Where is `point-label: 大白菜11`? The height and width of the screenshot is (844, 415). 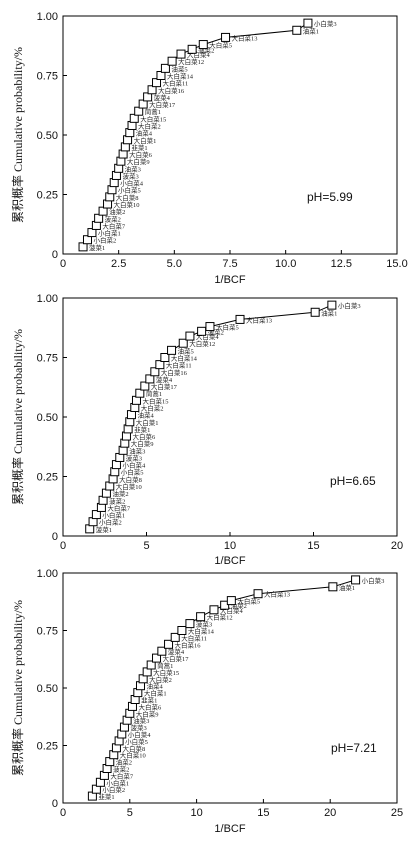 point-label: 大白菜11 is located at coordinates (194, 637).